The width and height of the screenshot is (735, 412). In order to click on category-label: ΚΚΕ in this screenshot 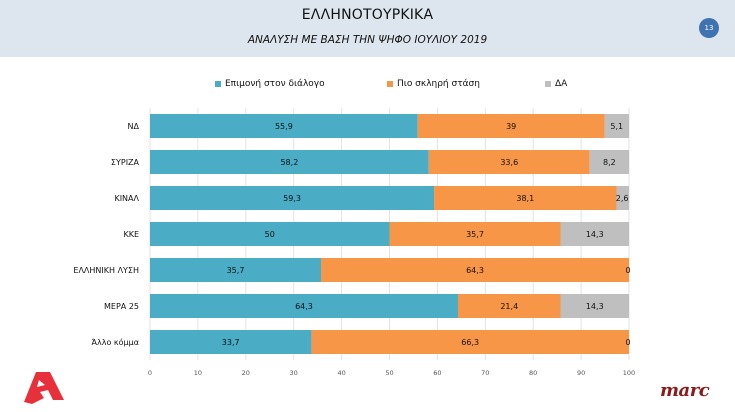, I will do `click(131, 234)`.